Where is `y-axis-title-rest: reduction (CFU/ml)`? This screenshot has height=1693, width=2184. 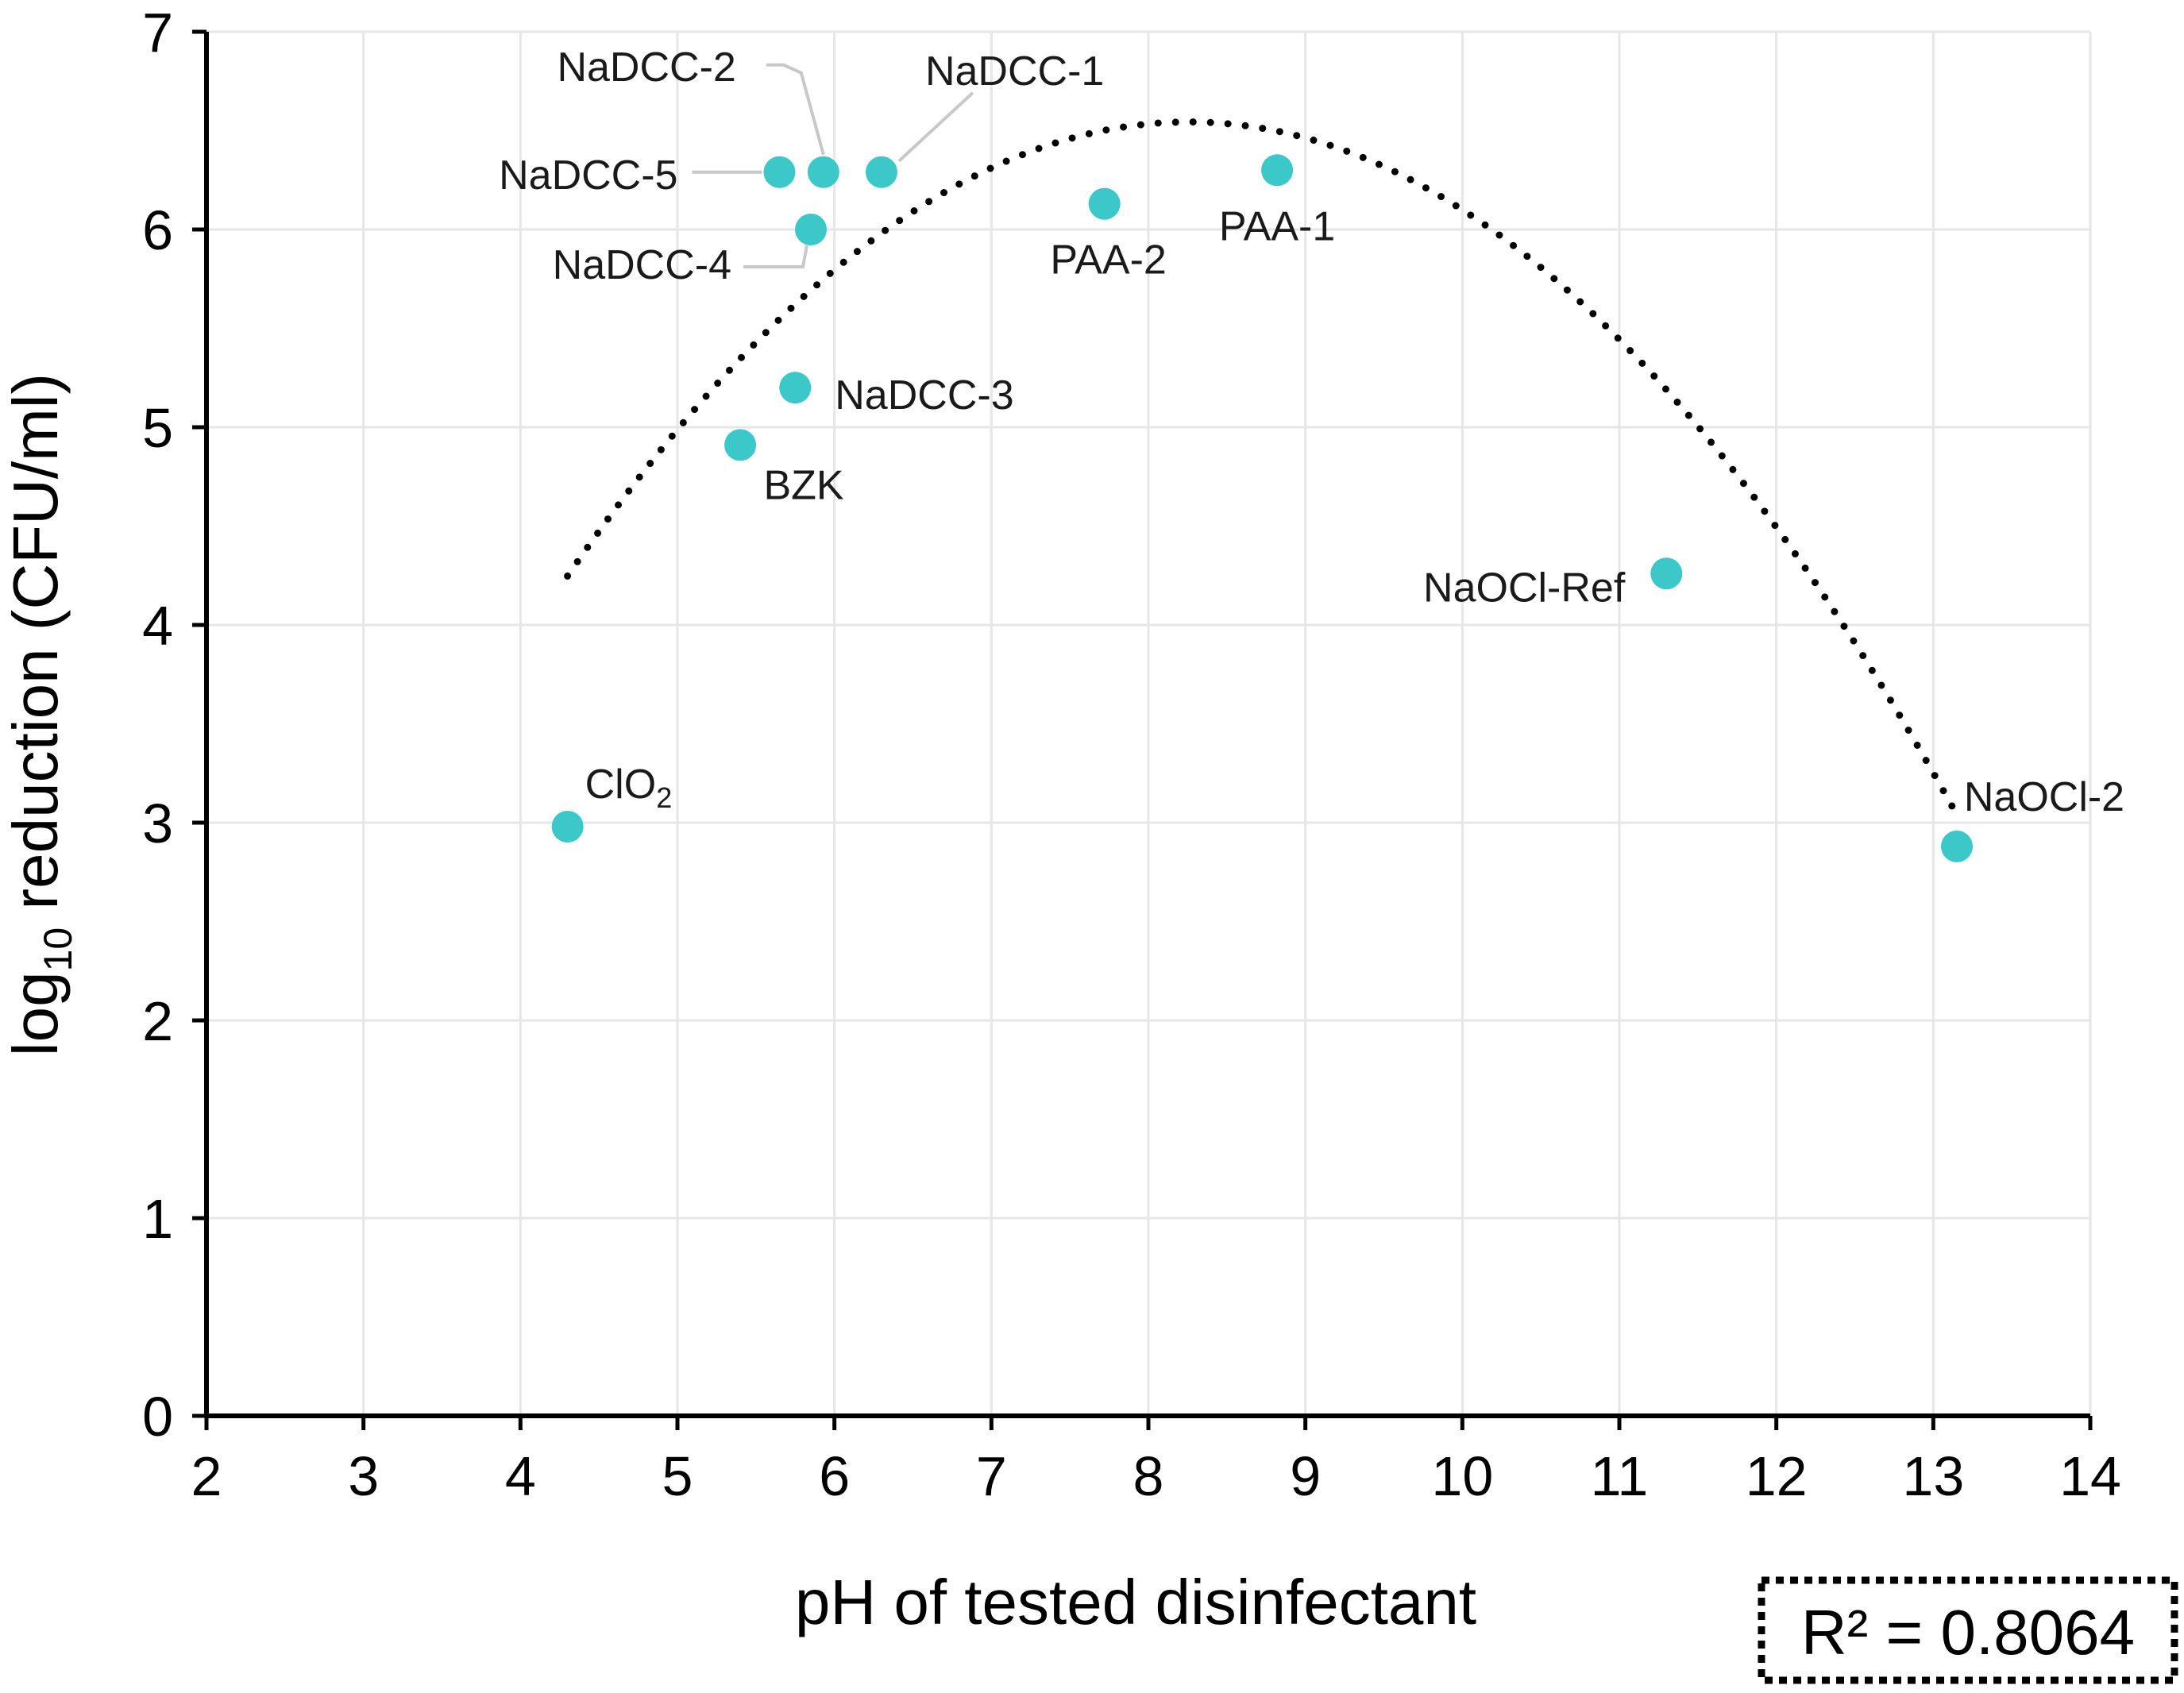
y-axis-title-rest: reduction (CFU/ml) is located at coordinates (35, 650).